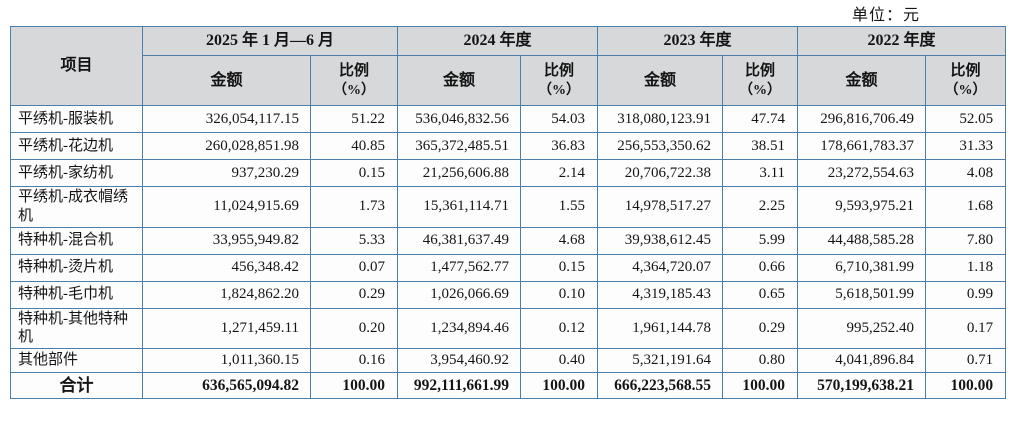 The width and height of the screenshot is (1027, 427). I want to click on ratio-cell: 0.10, so click(559, 294).